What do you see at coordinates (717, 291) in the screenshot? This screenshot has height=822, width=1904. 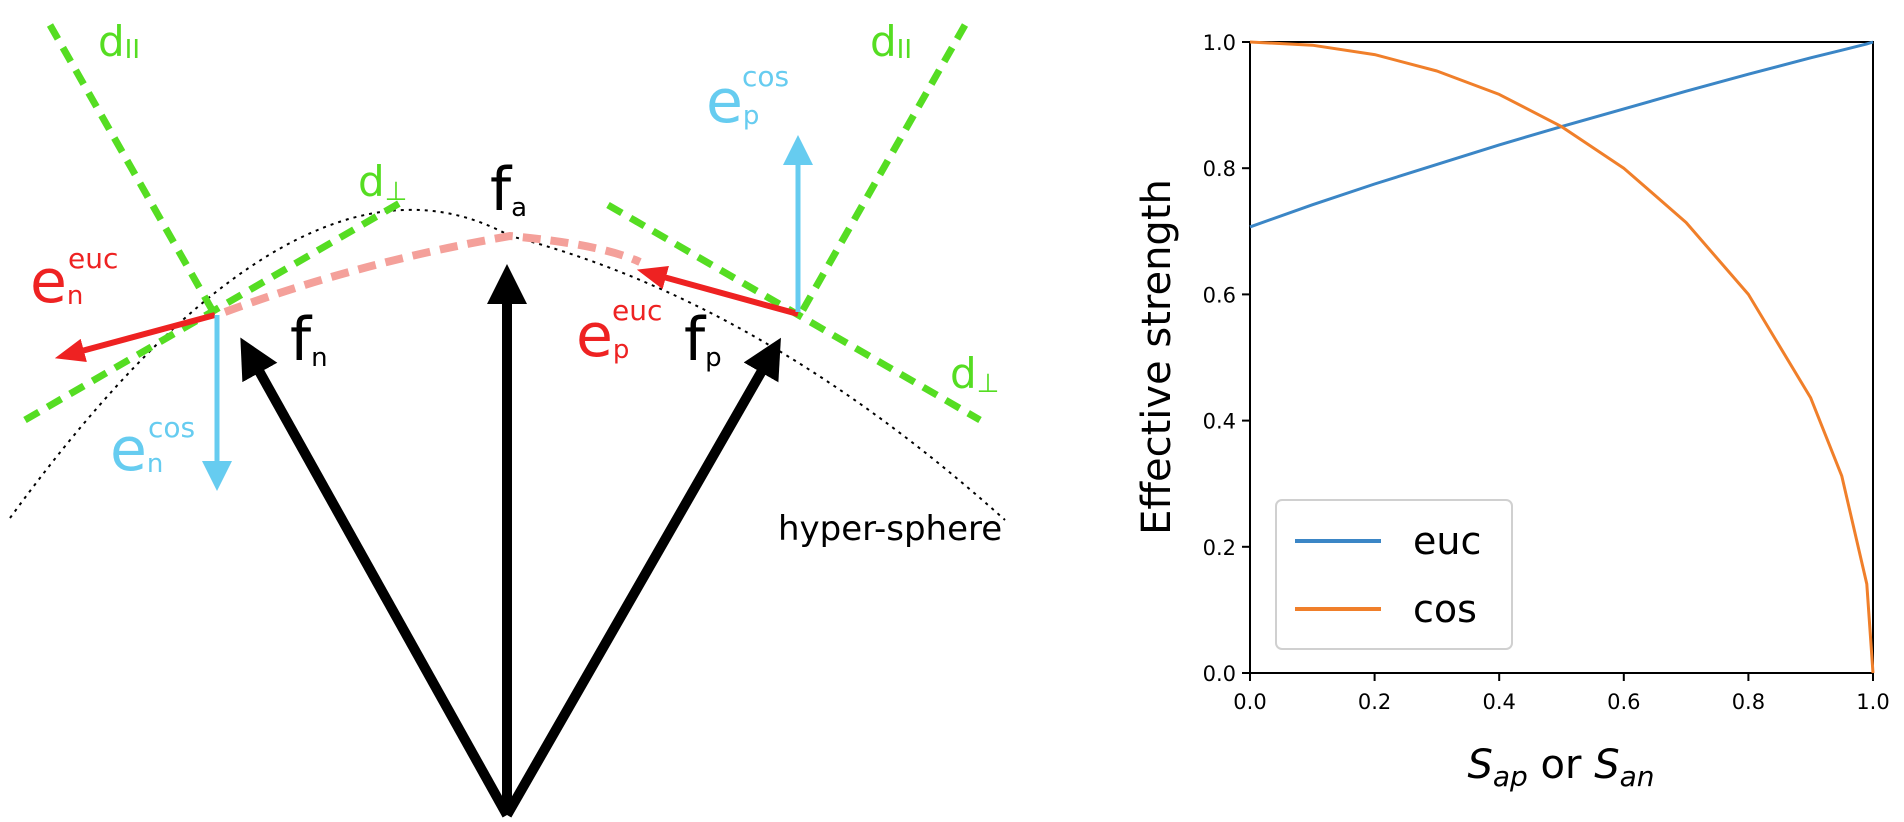 I see `ep-euc-arrow` at bounding box center [717, 291].